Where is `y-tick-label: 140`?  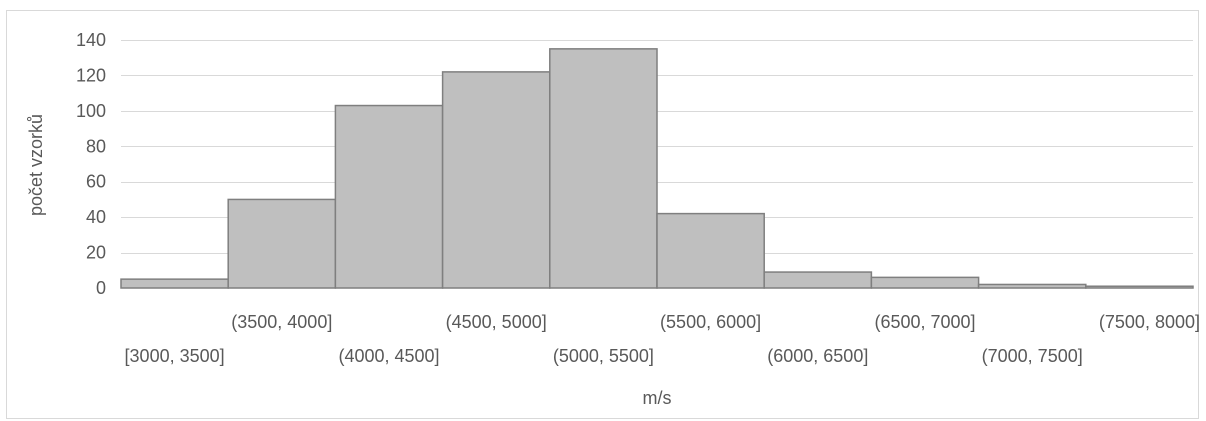 y-tick-label: 140 is located at coordinates (91, 40).